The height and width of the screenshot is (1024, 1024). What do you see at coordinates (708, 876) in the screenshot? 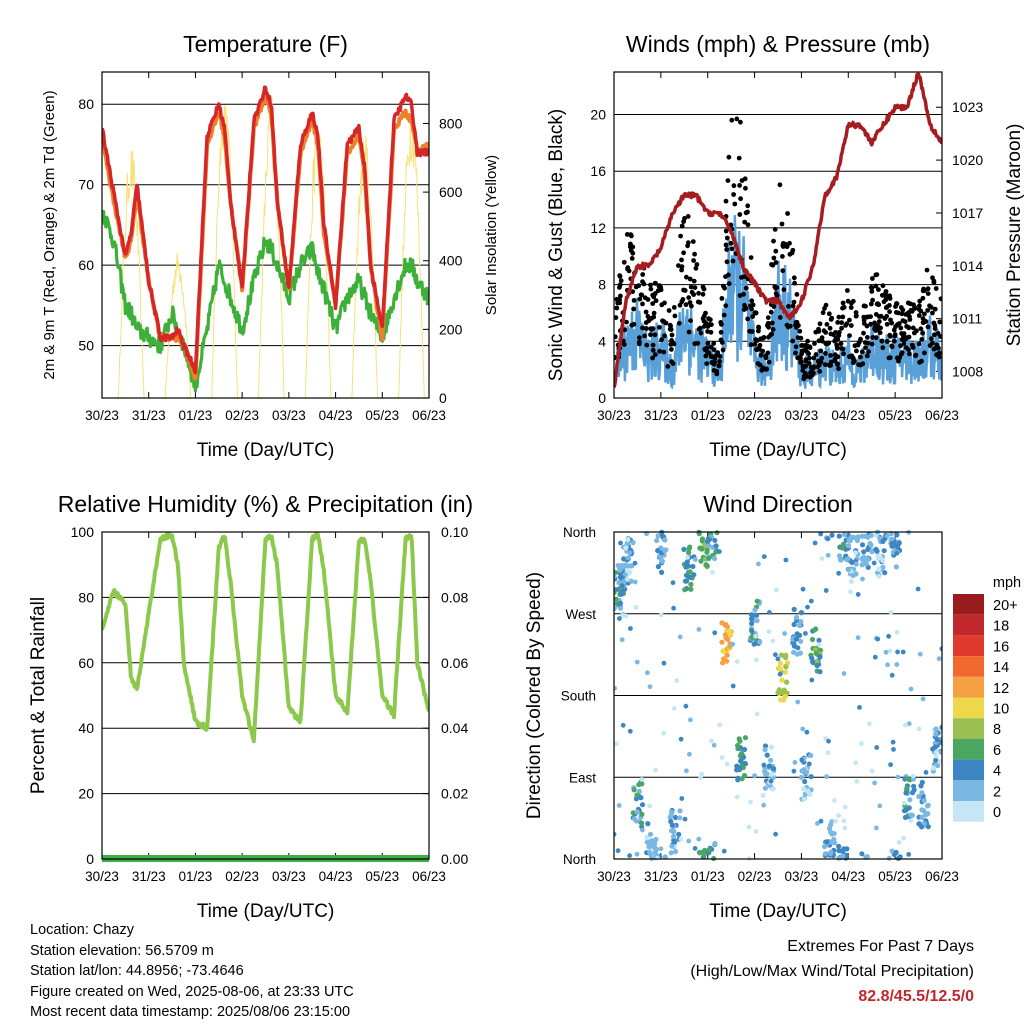
I see `x-tick-label: 01/23` at bounding box center [708, 876].